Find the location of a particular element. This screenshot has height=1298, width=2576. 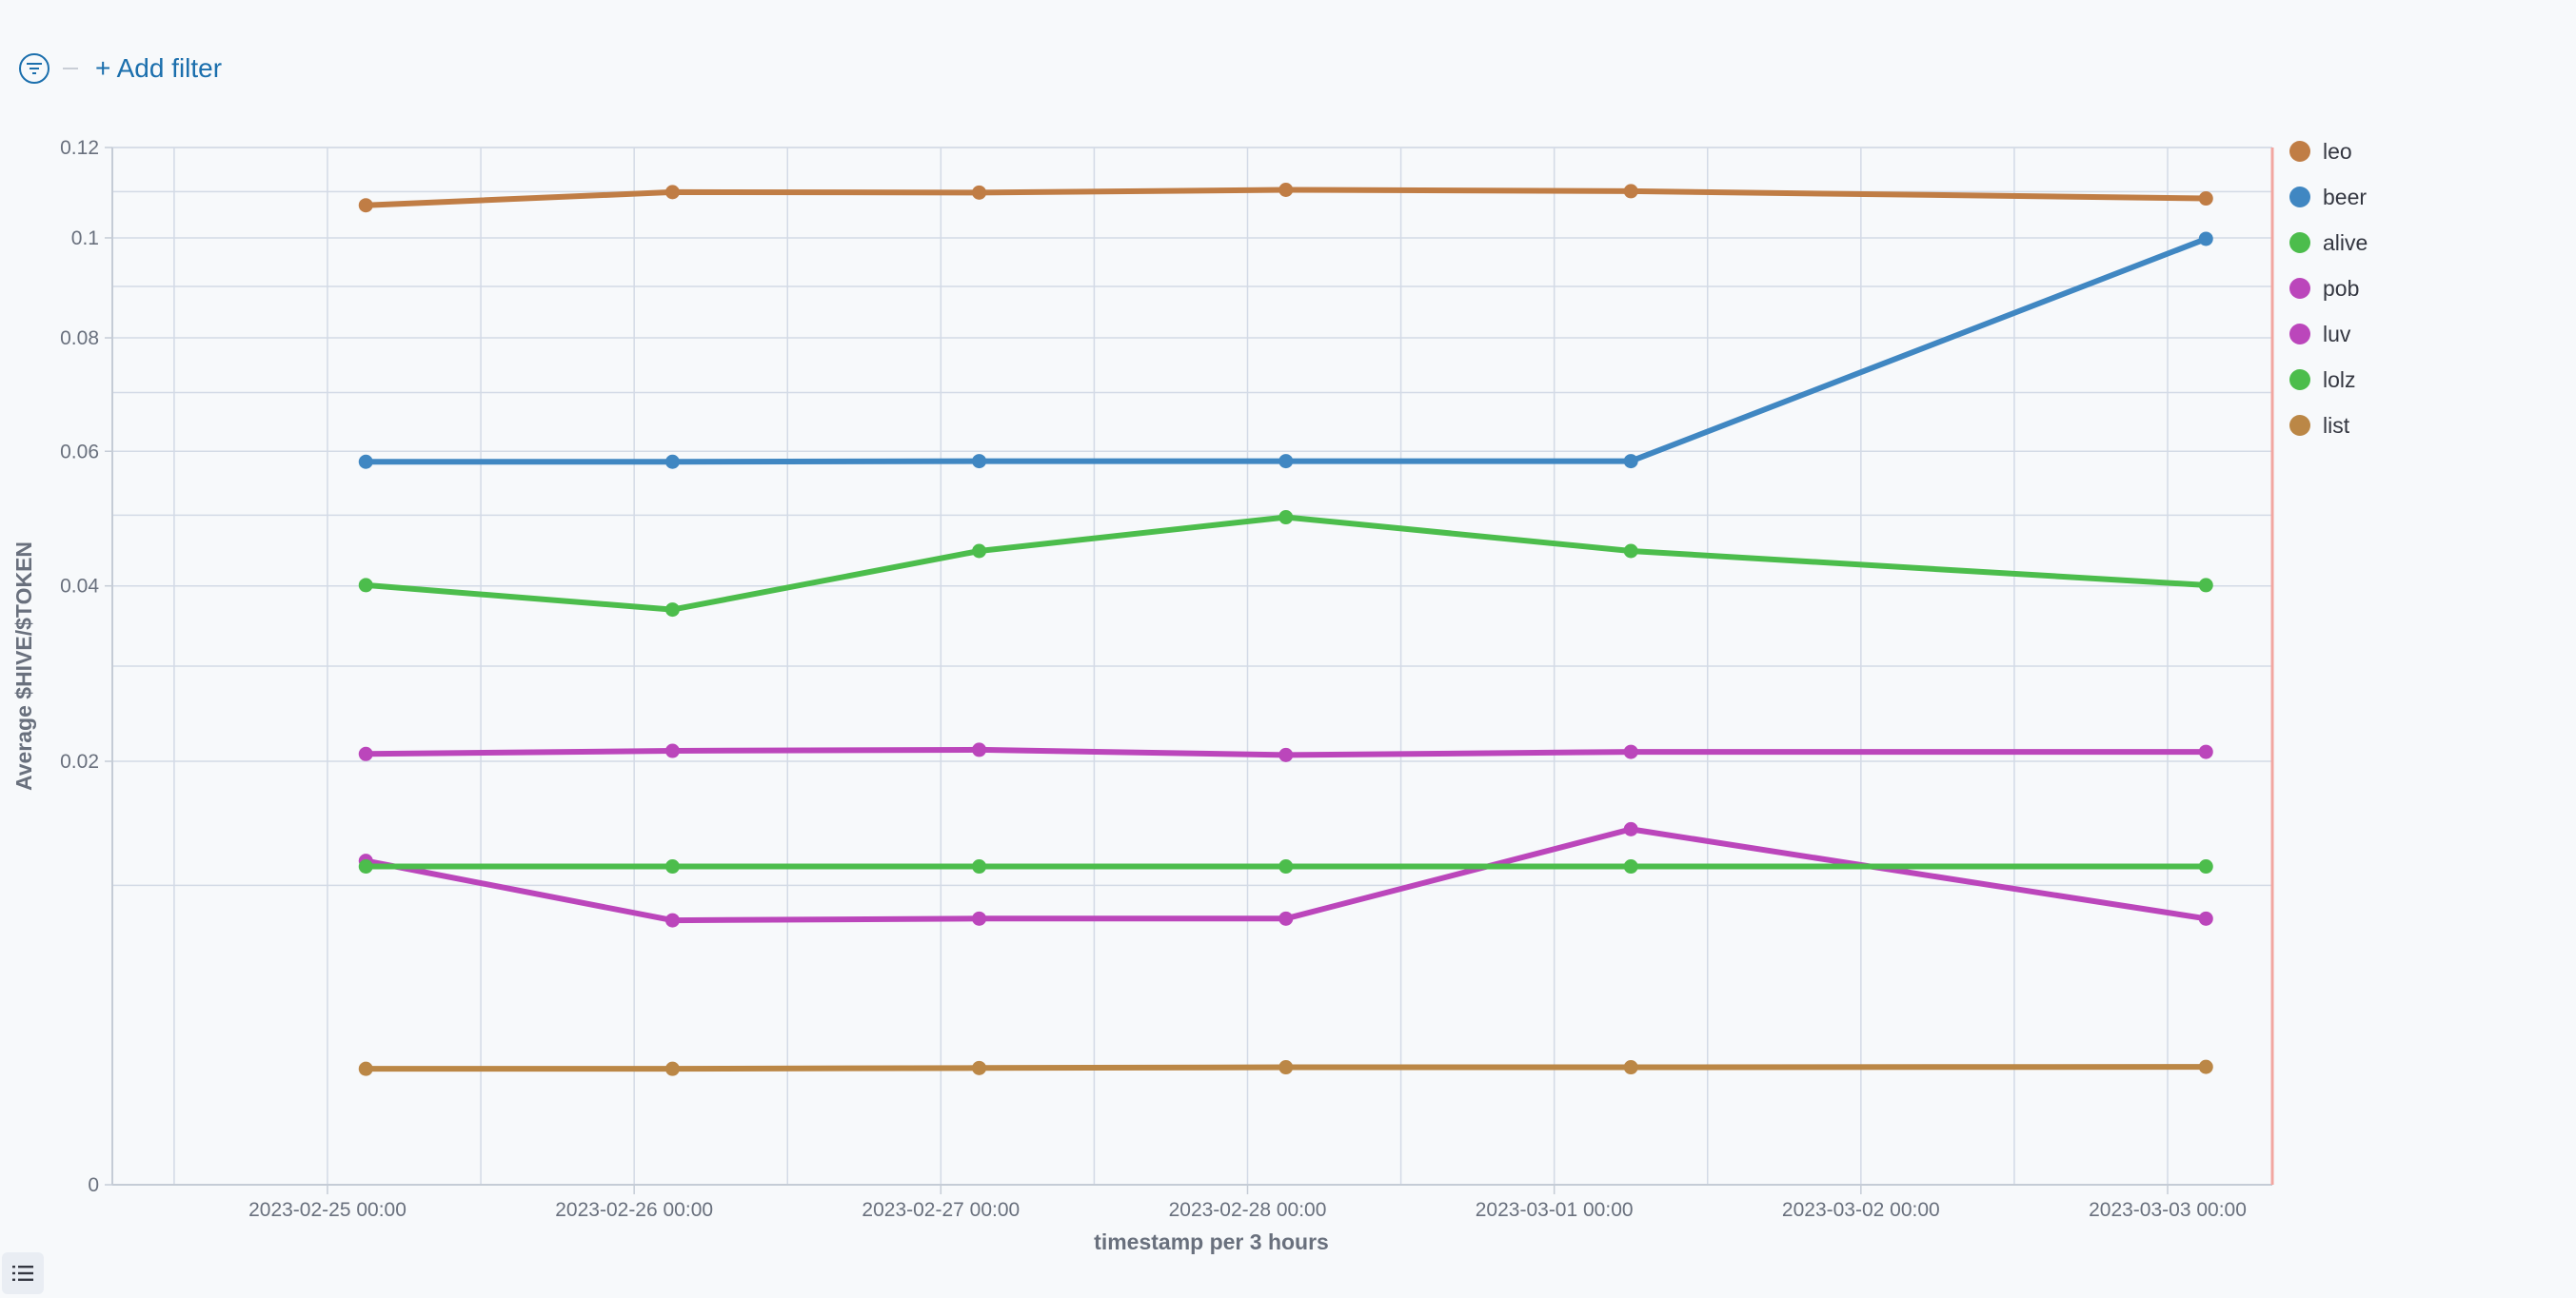

y-tick-label: 0.06 is located at coordinates (79, 452).